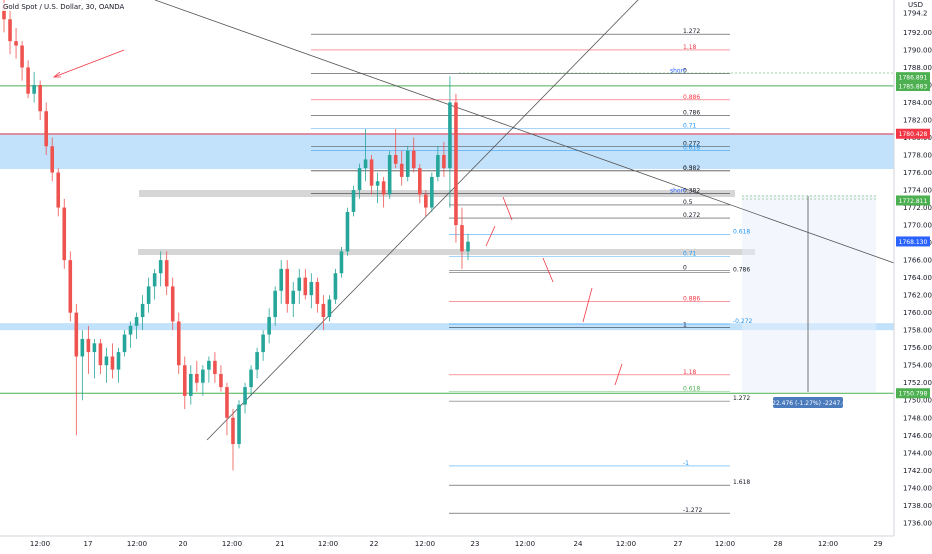 This screenshot has width=932, height=554. What do you see at coordinates (917, 348) in the screenshot?
I see `price-tick-label: 1756.000` at bounding box center [917, 348].